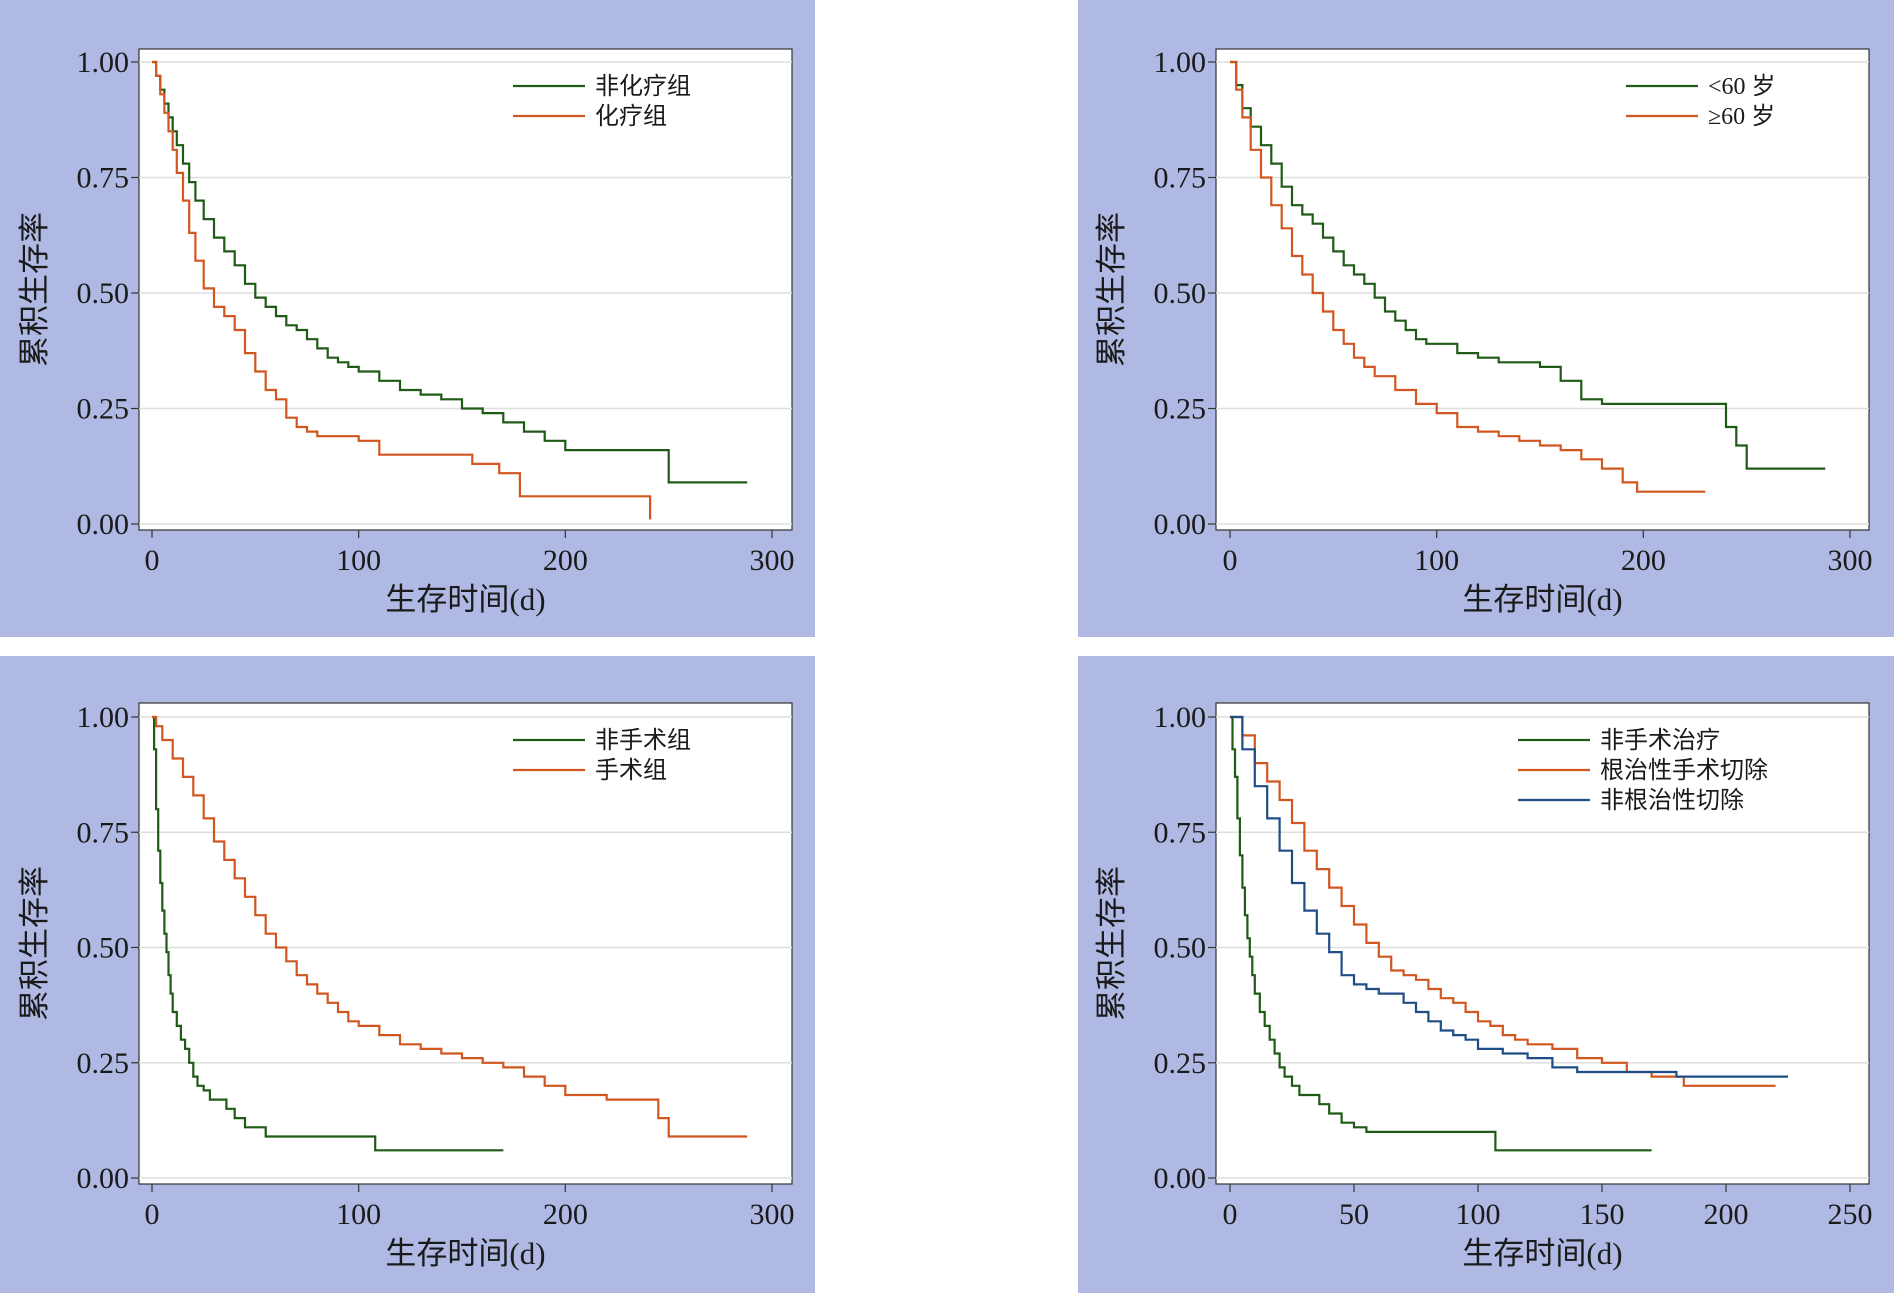 The image size is (1894, 1293). Describe the element at coordinates (1354, 1214) in the screenshot. I see `x-tick-label: 50` at that location.